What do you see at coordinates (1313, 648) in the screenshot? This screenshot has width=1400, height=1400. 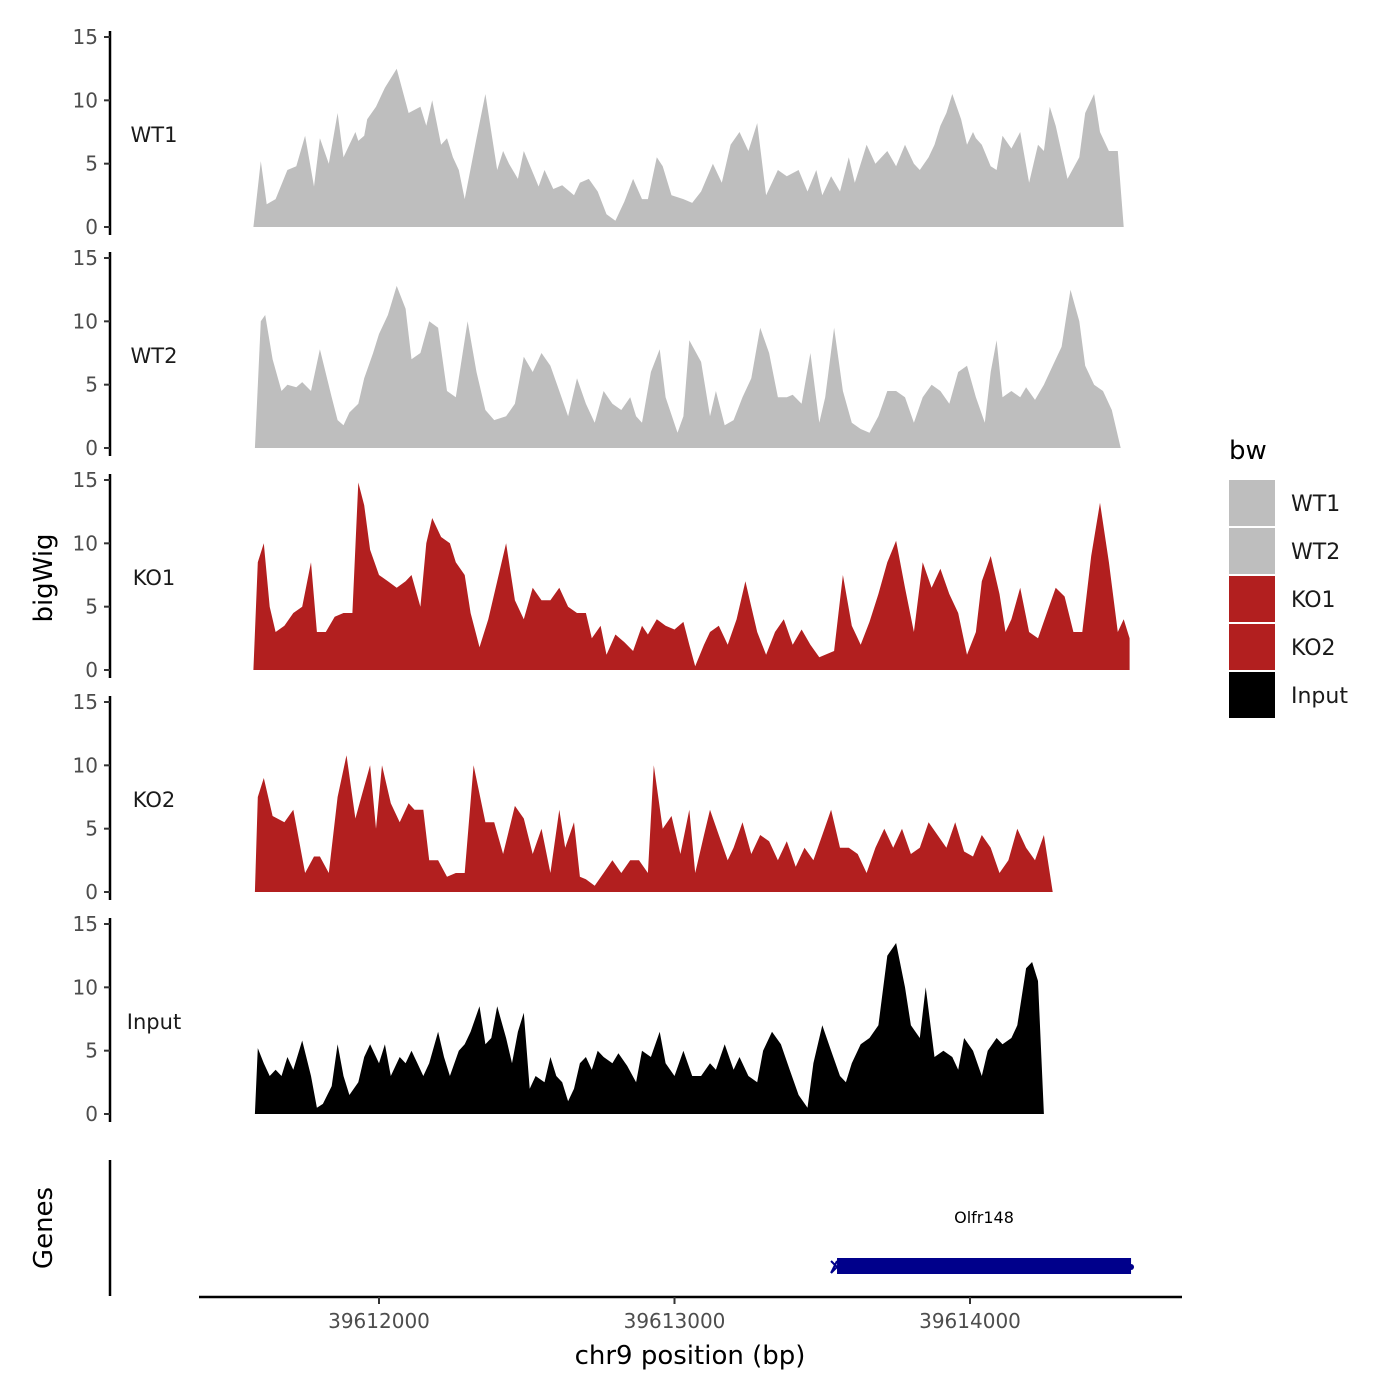 I see `legend-label: KO2` at bounding box center [1313, 648].